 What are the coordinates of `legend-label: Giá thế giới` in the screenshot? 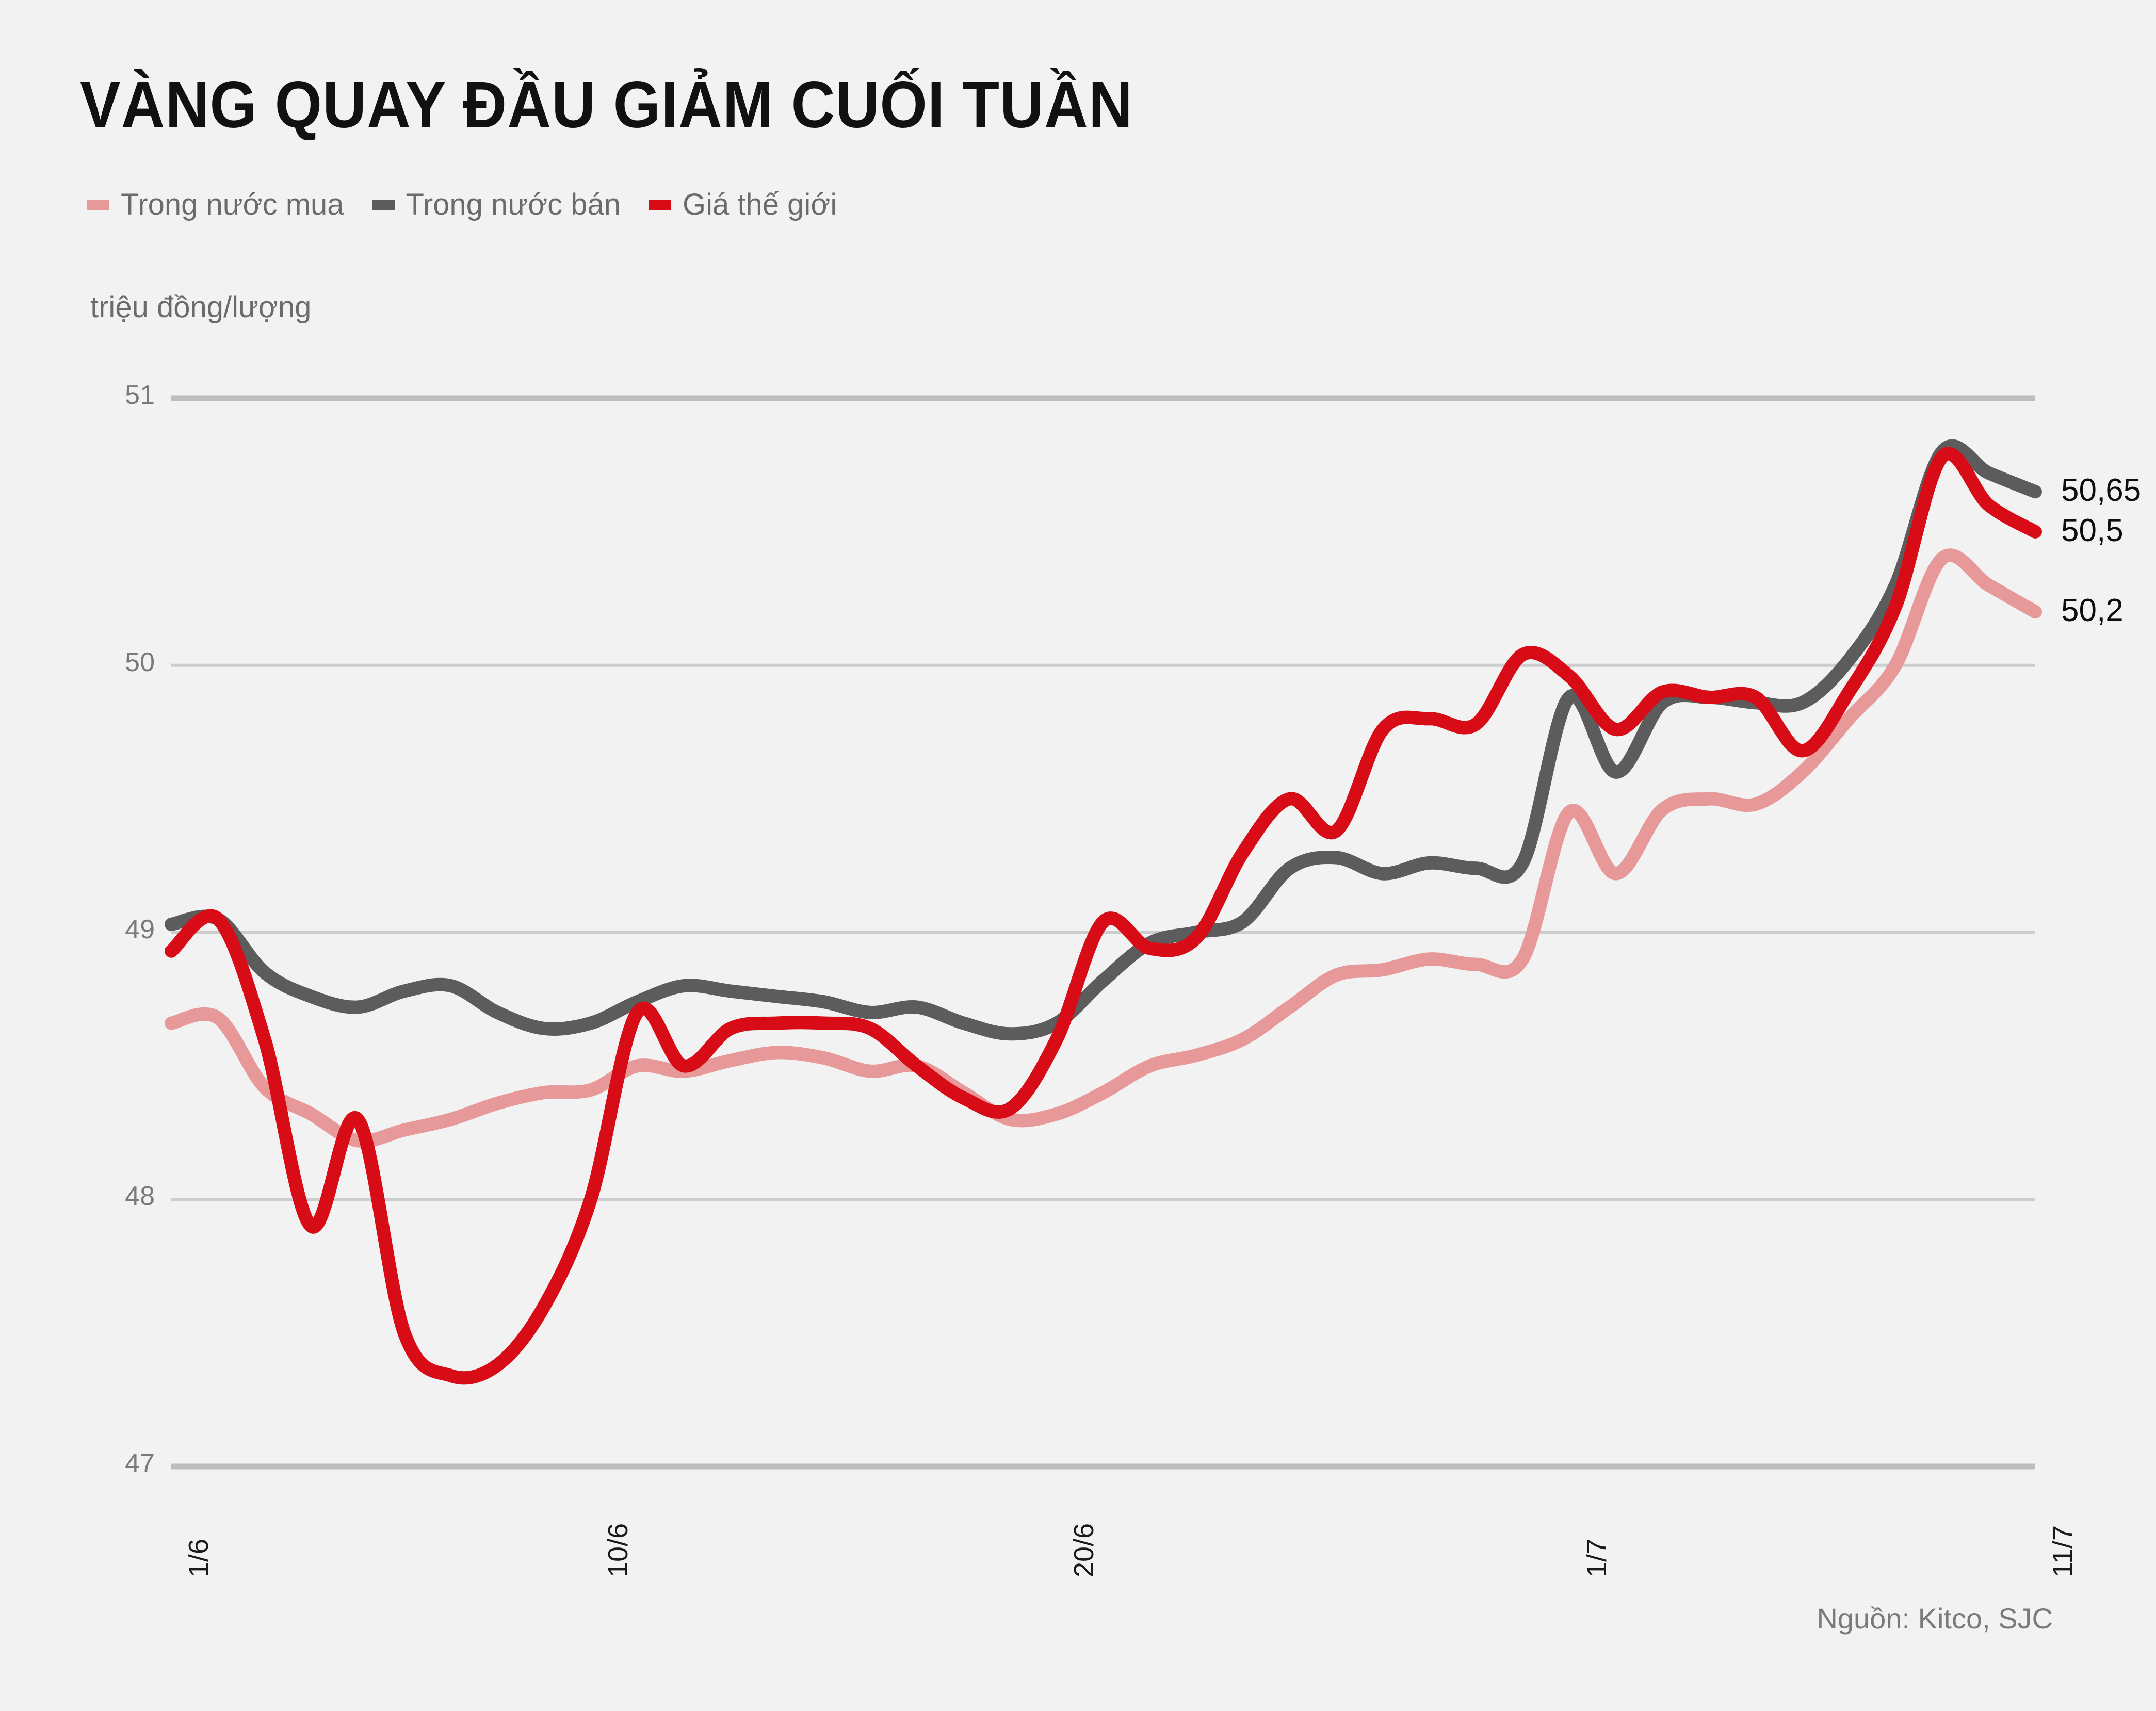 It's located at (760, 204).